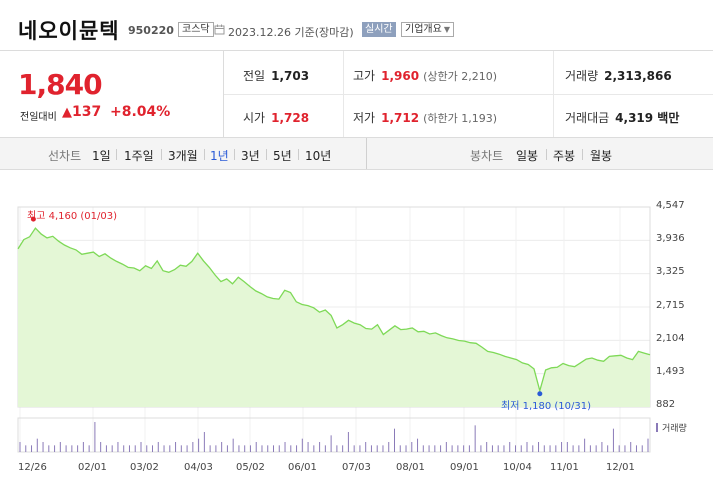 This screenshot has height=497, width=713. Describe the element at coordinates (446, 29) in the screenshot. I see `chevron-down-icon: ▼` at that location.